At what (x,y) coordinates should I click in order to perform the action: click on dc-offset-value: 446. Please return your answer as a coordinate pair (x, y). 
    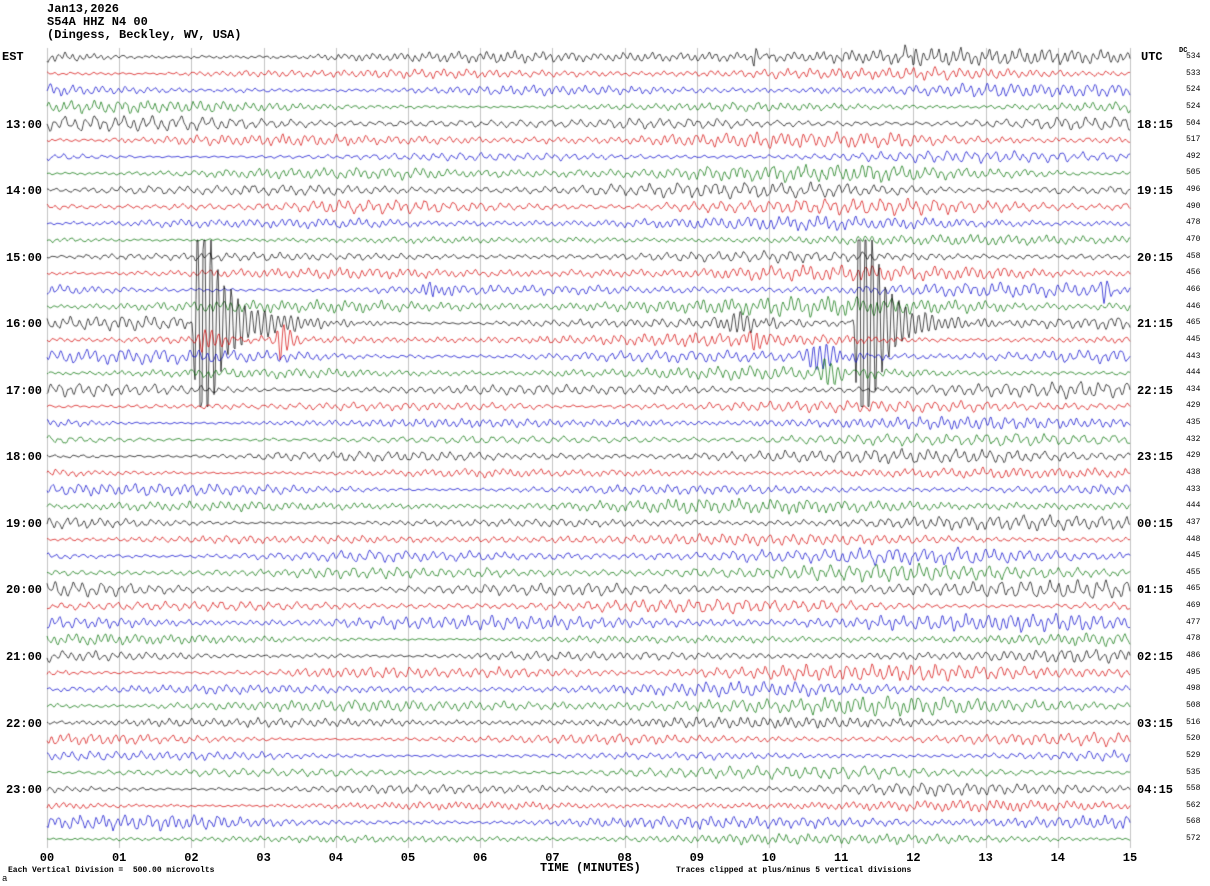
    Looking at the image, I should click on (1193, 306).